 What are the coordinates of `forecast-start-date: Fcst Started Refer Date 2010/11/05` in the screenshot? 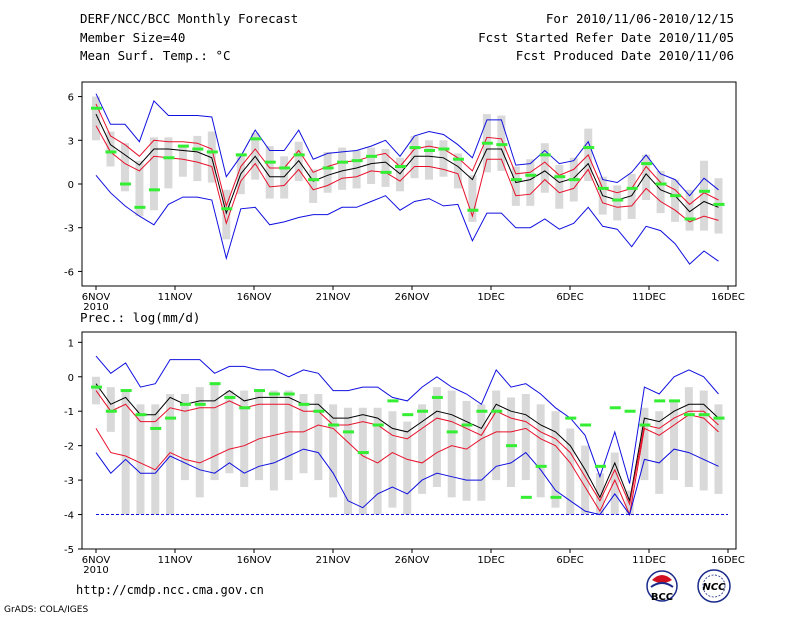 It's located at (606, 37).